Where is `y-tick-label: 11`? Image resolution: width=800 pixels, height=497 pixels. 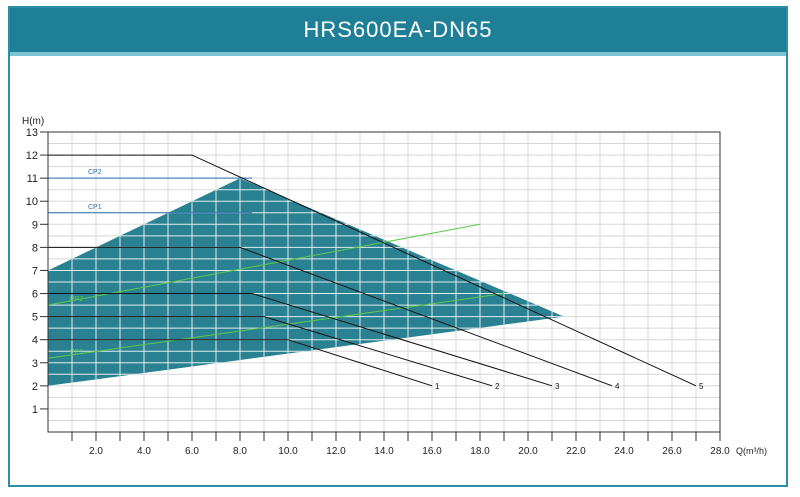 y-tick-label: 11 is located at coordinates (32, 179).